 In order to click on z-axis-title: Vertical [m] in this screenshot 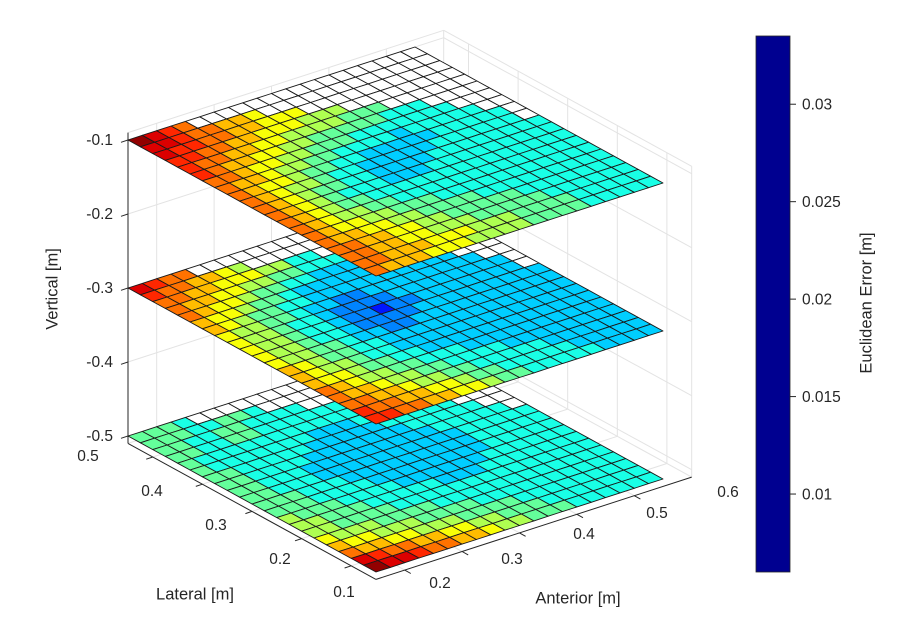, I will do `click(52, 289)`.